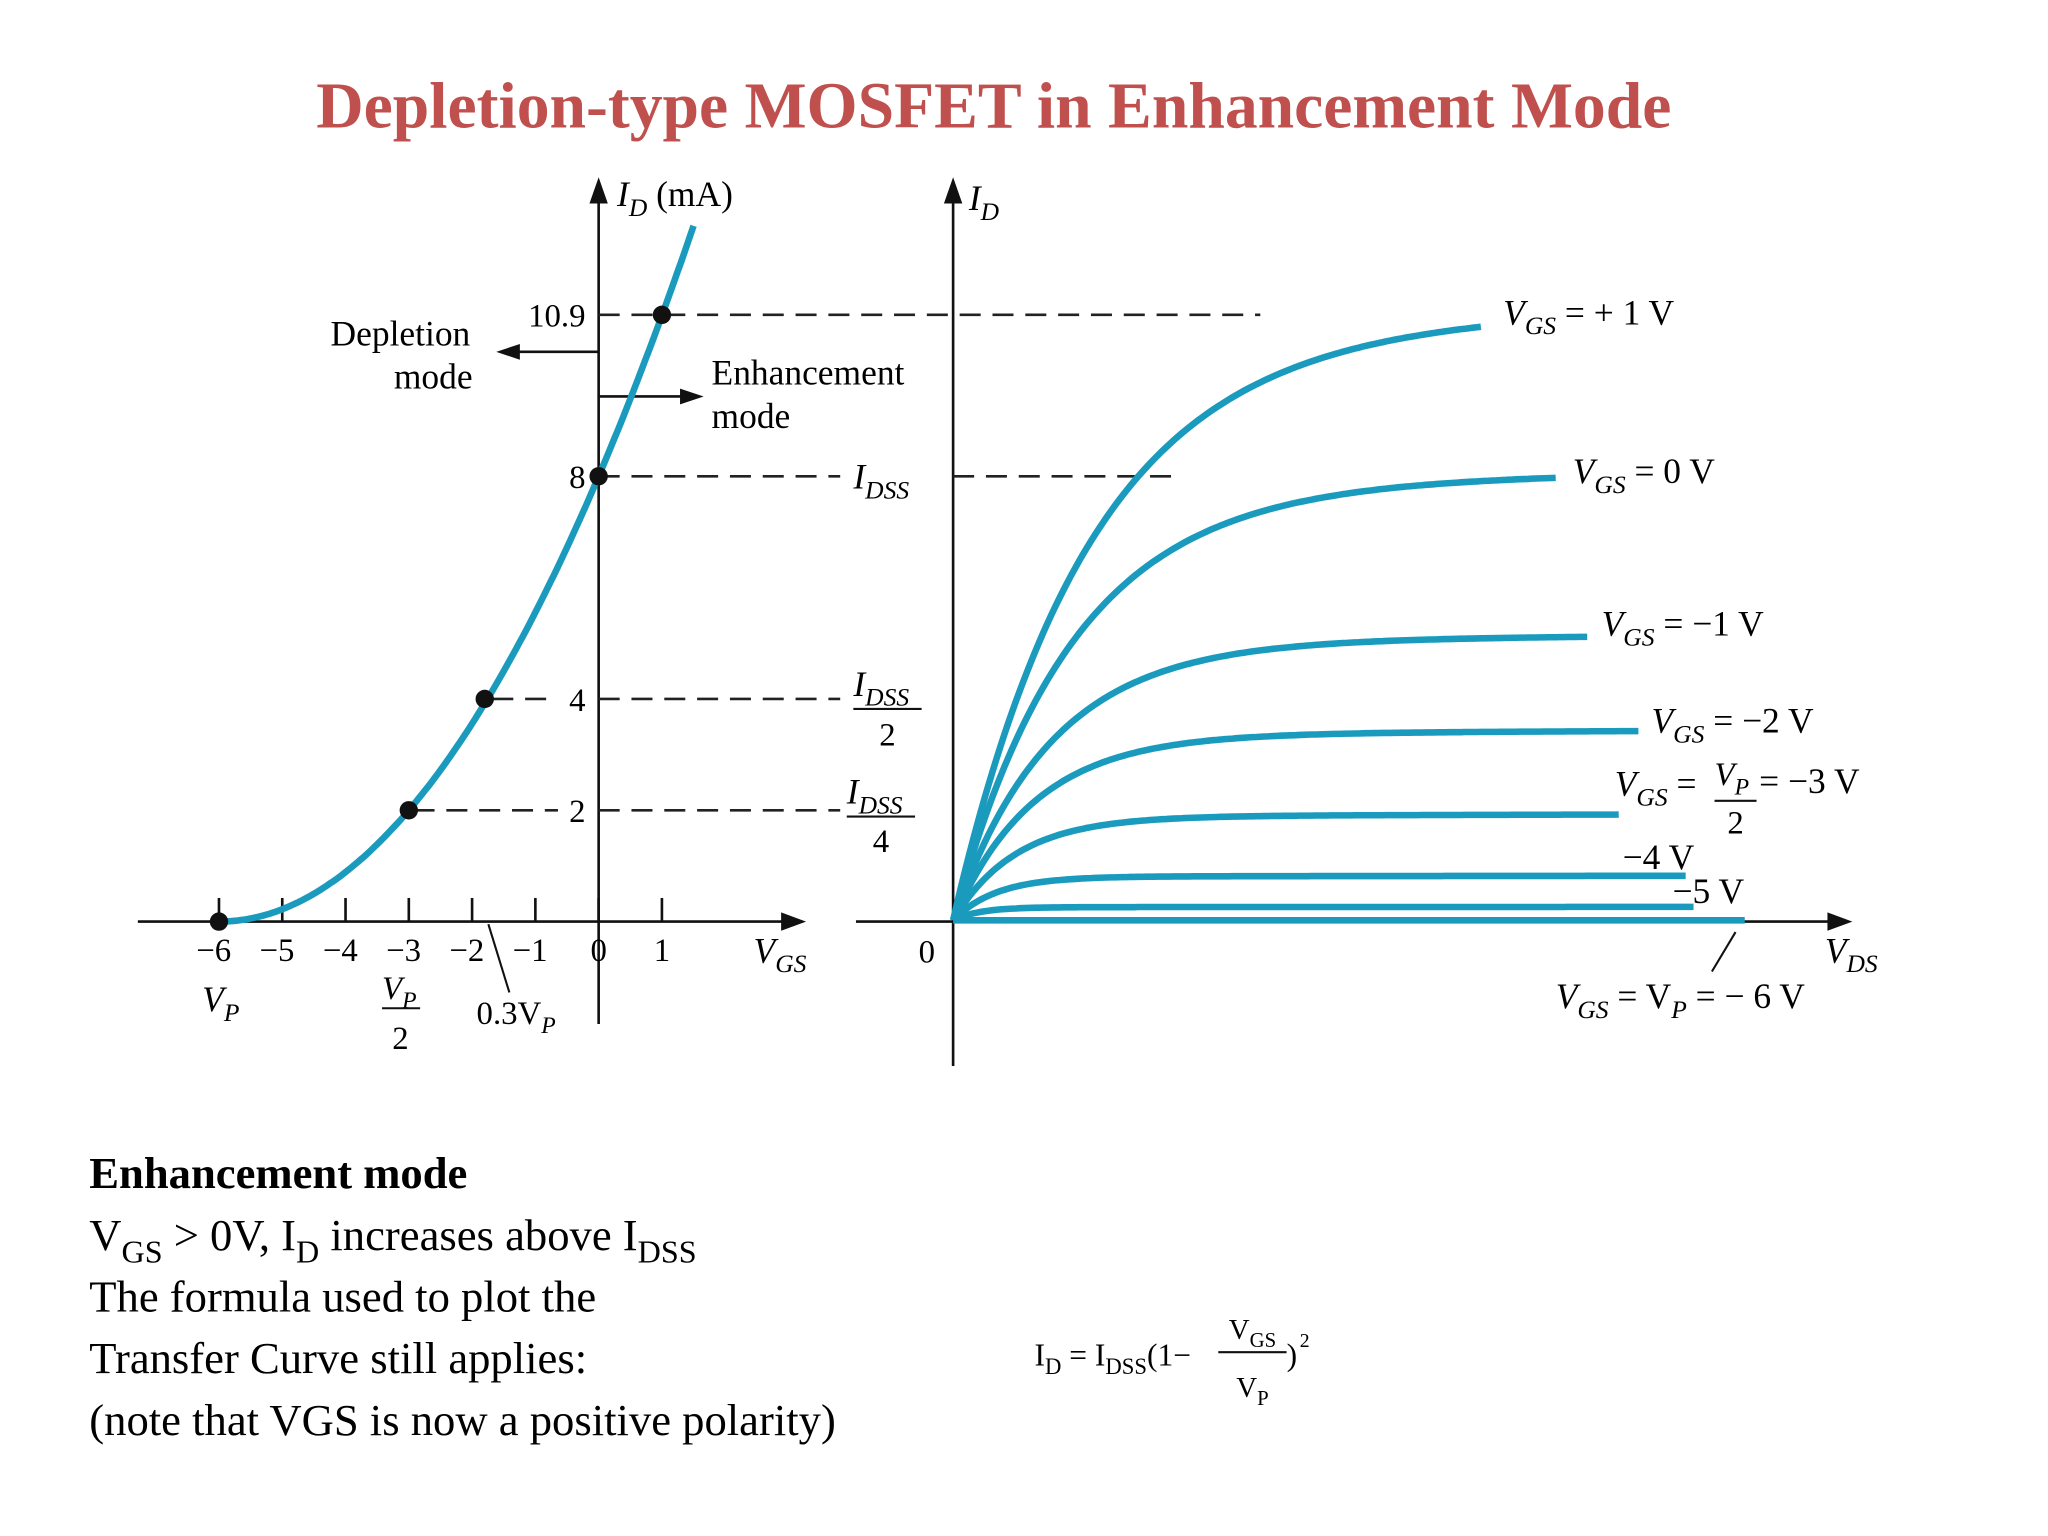 Image resolution: width=2048 pixels, height=1536 pixels. I want to click on text-segment: (mA), so click(690, 194).